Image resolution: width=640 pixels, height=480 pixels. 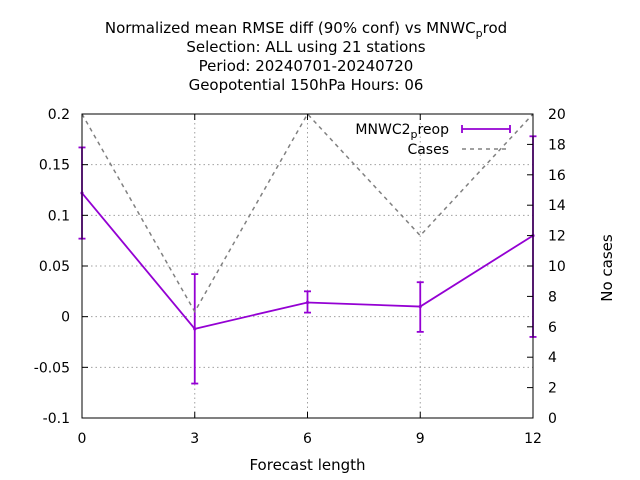 I want to click on title-line-3: Period: 20240701-20240720, so click(x=306, y=66).